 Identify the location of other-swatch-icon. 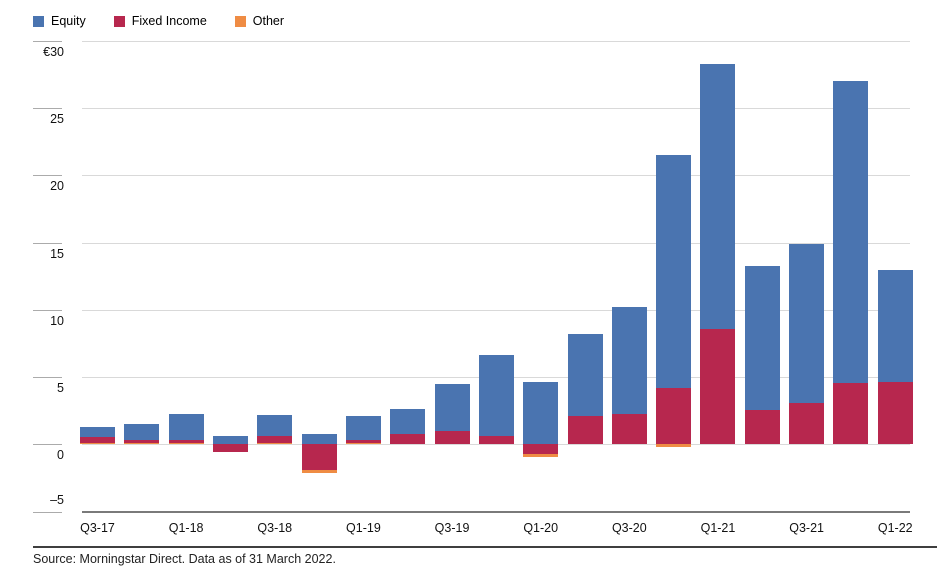
(240, 21).